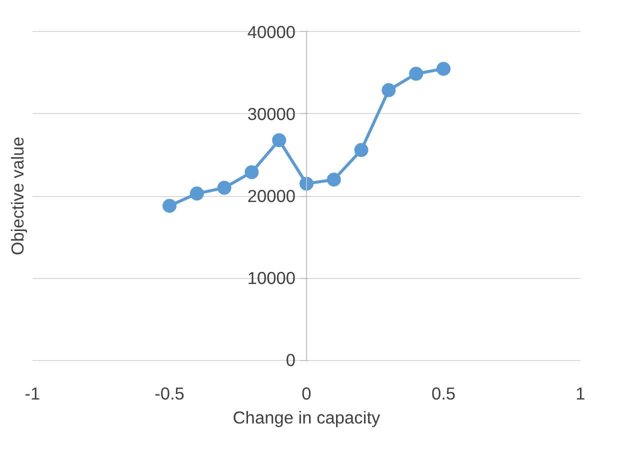 Image resolution: width=643 pixels, height=454 pixels. I want to click on y-tick-label: 40000, so click(271, 32).